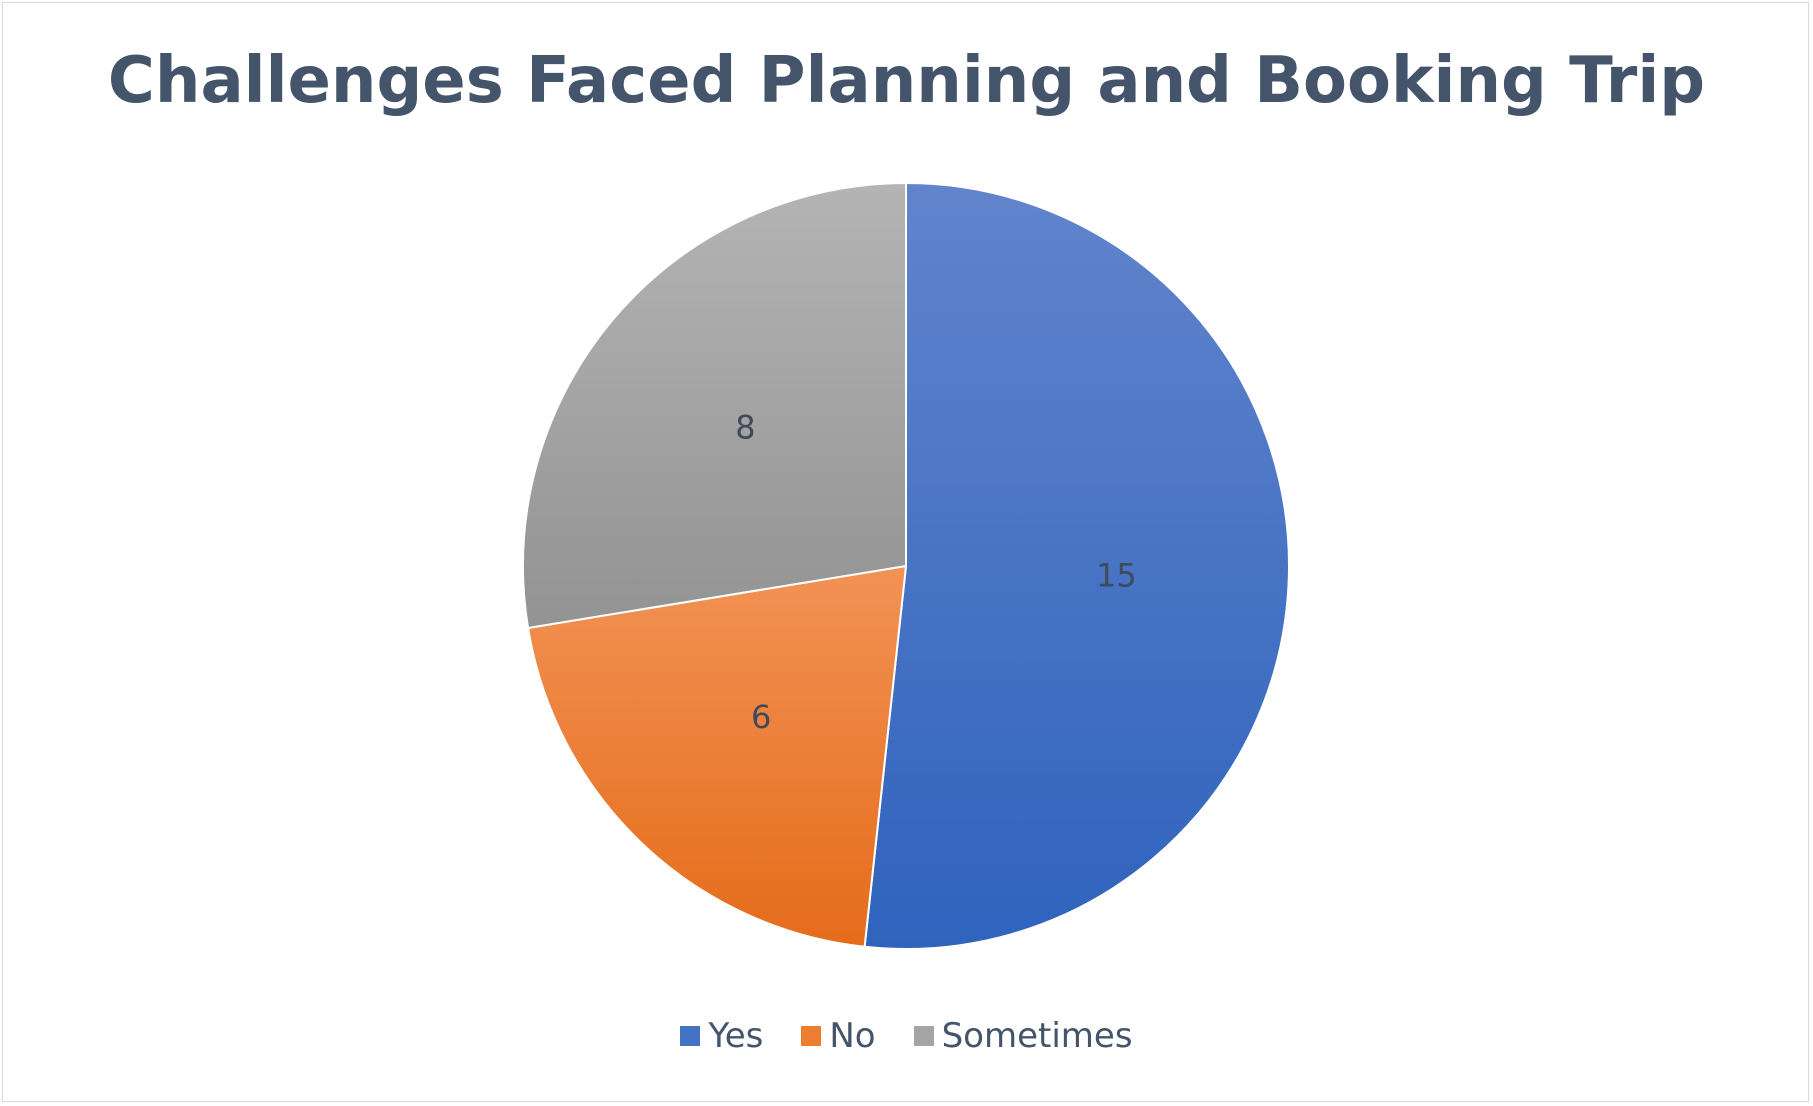 The image size is (1813, 1106). I want to click on legend-item-sometimes: Sometimes, so click(1023, 1036).